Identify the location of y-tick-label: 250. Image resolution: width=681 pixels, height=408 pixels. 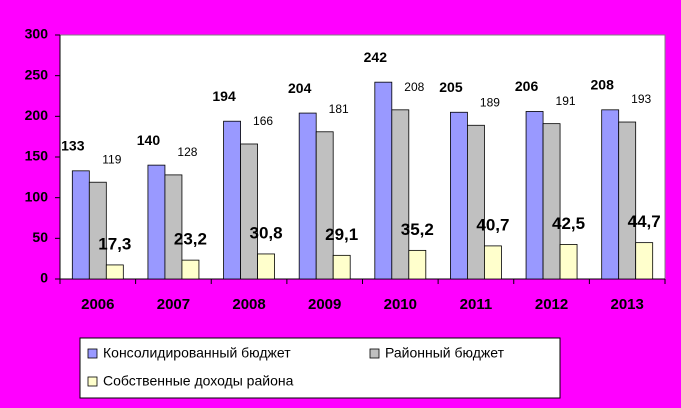
(37, 74).